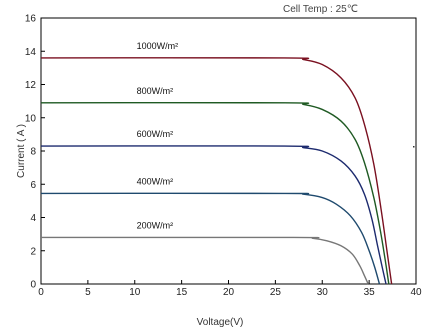 This screenshot has width=426, height=331. I want to click on x-tick-label: 15, so click(182, 292).